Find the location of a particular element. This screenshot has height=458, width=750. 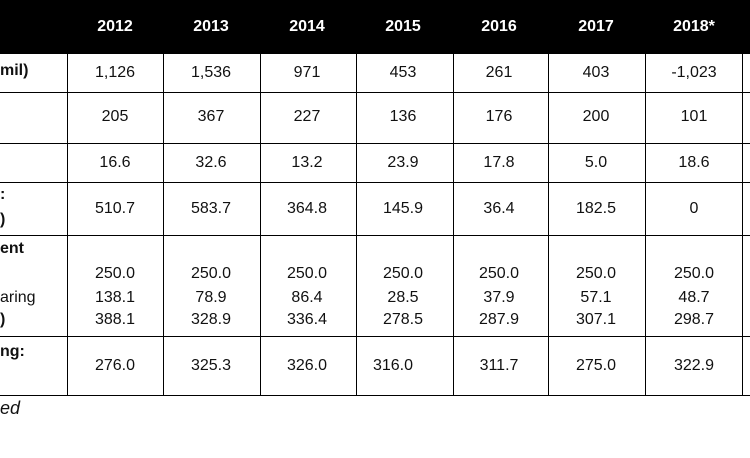

table-cell: 101 is located at coordinates (694, 116).